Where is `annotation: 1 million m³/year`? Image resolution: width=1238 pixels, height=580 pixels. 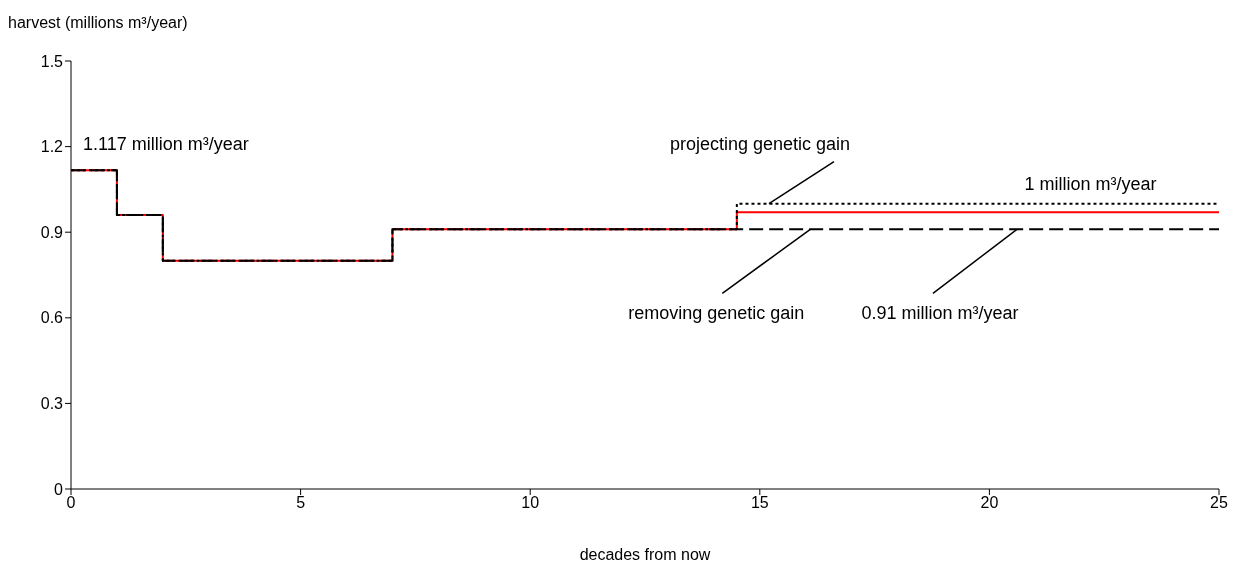
annotation: 1 million m³/year is located at coordinates (1090, 183).